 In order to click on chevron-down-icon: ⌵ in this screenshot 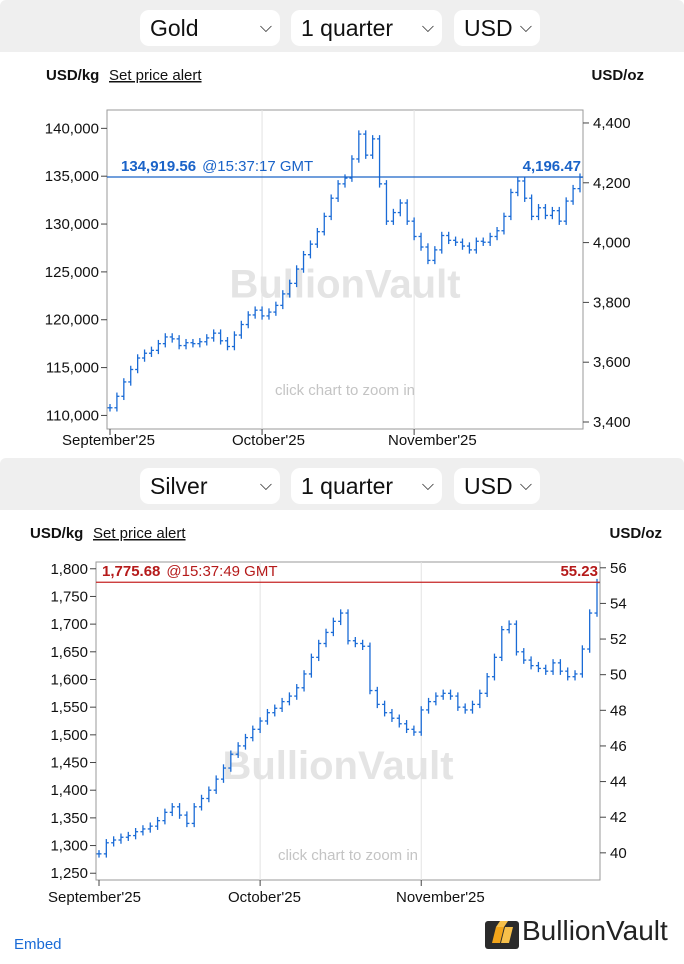, I will do `click(427, 27)`.